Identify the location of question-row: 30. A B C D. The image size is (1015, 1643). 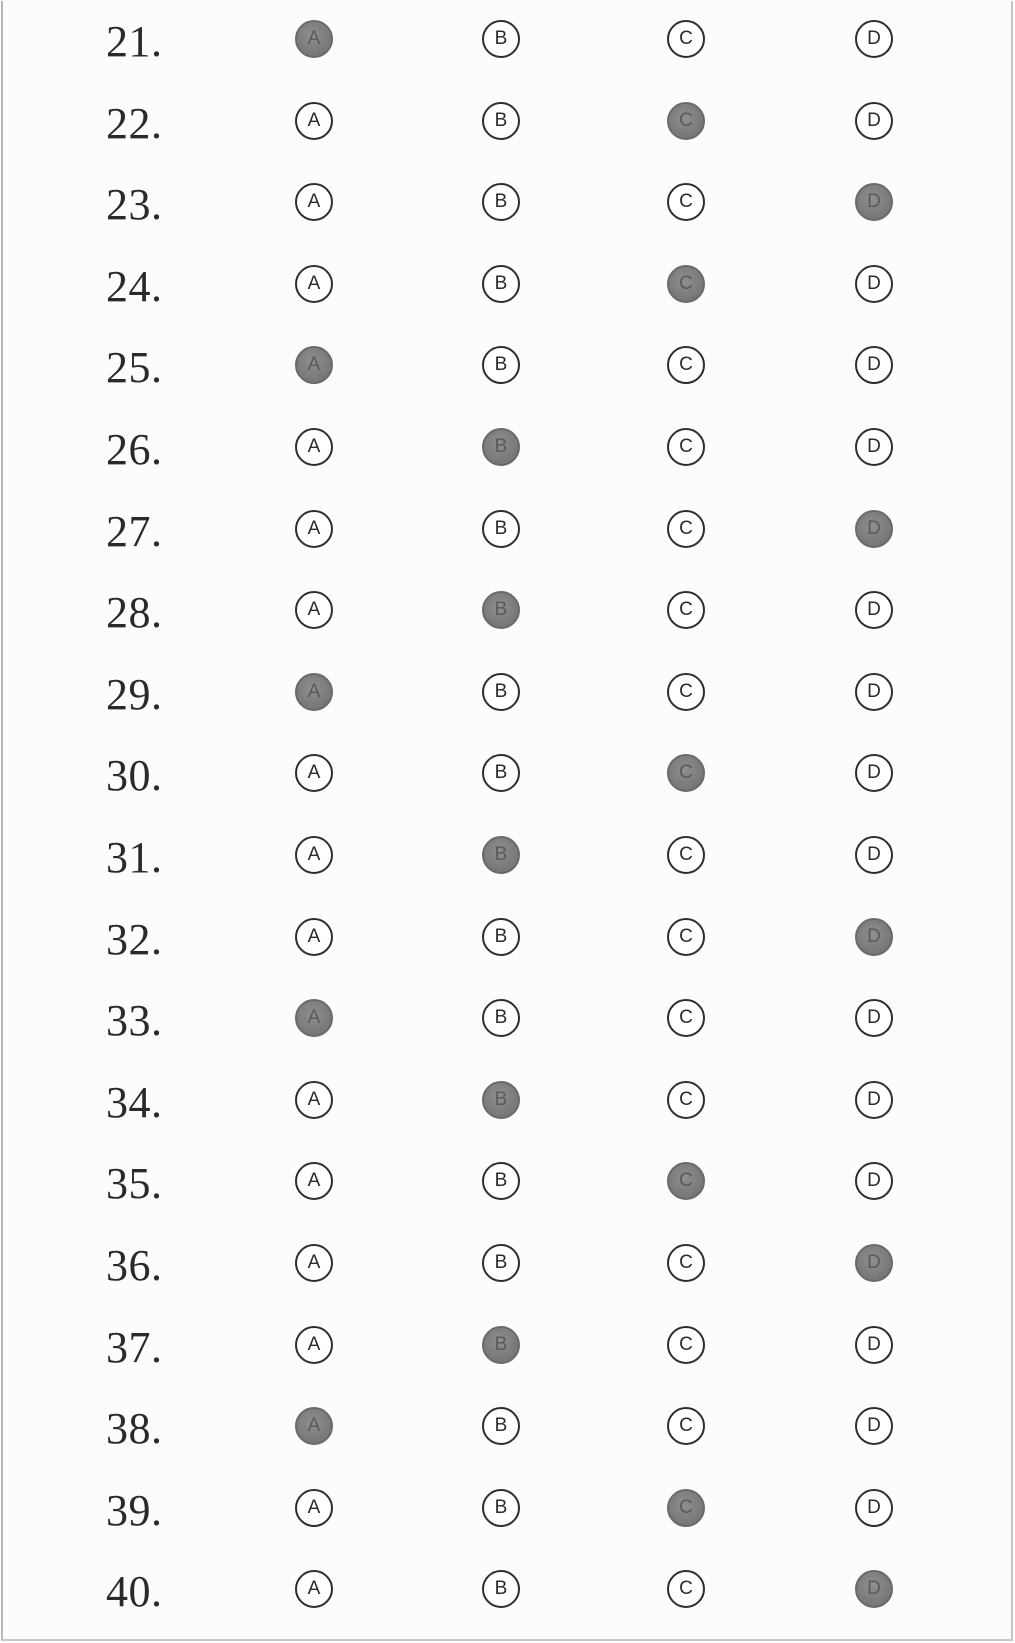
(507, 779).